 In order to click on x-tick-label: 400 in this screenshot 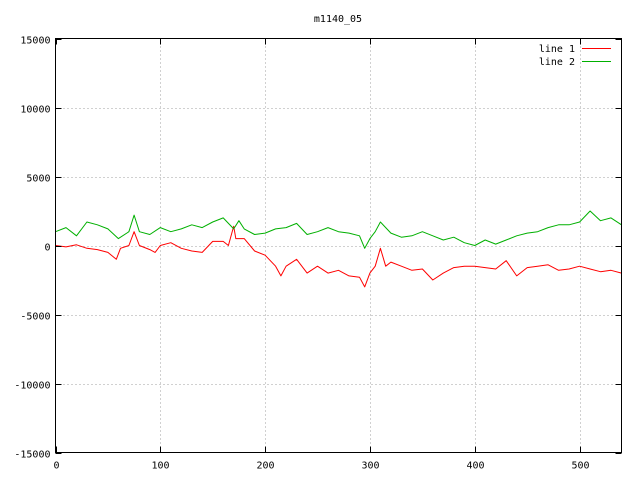, I will do `click(475, 466)`.